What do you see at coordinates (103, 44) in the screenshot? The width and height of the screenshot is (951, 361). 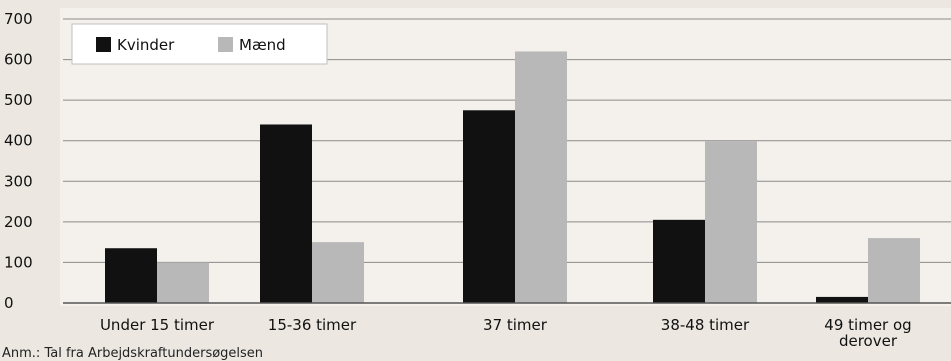 I see `legend-swatch-kvinder` at bounding box center [103, 44].